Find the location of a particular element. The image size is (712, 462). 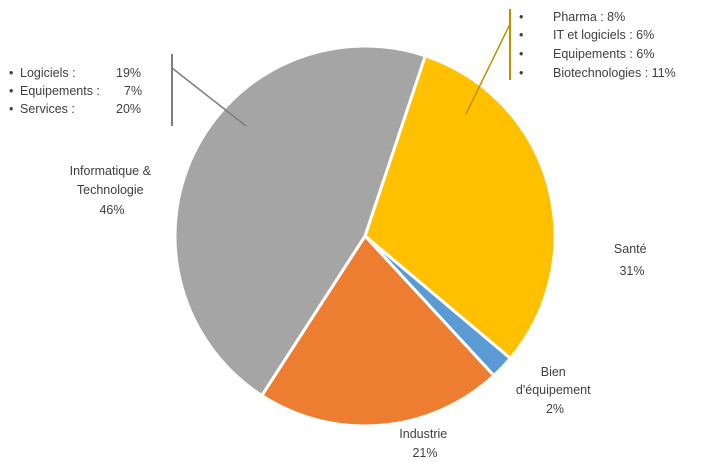

slice-label-informatique-line1: Informatique & is located at coordinates (111, 171).